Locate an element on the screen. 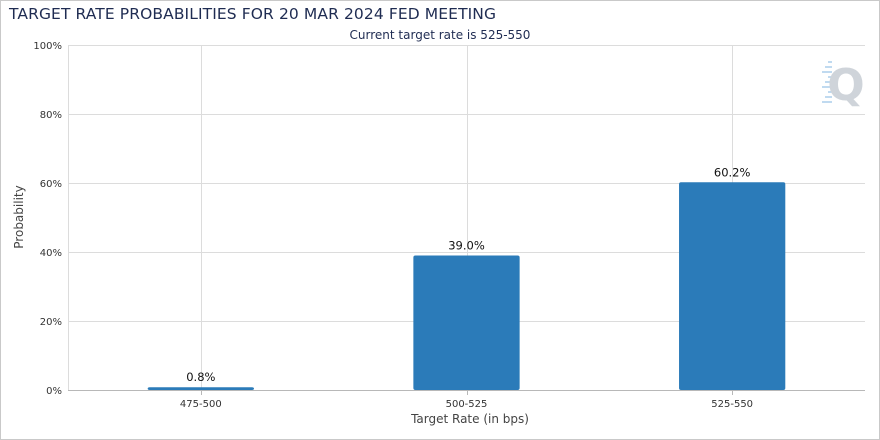 This screenshot has width=880, height=440. data-label: 60.2% is located at coordinates (732, 172).